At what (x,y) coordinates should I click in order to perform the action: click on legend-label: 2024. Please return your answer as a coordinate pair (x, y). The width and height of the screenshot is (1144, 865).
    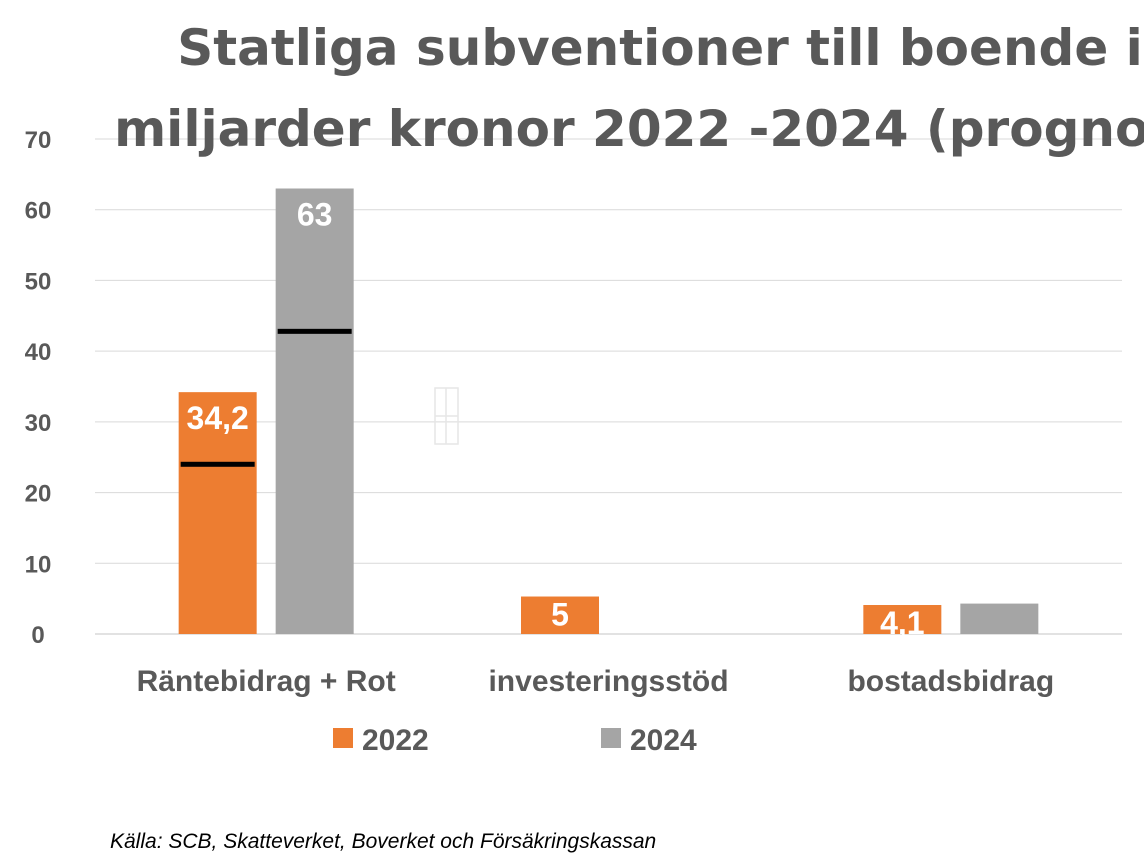
    Looking at the image, I should click on (663, 740).